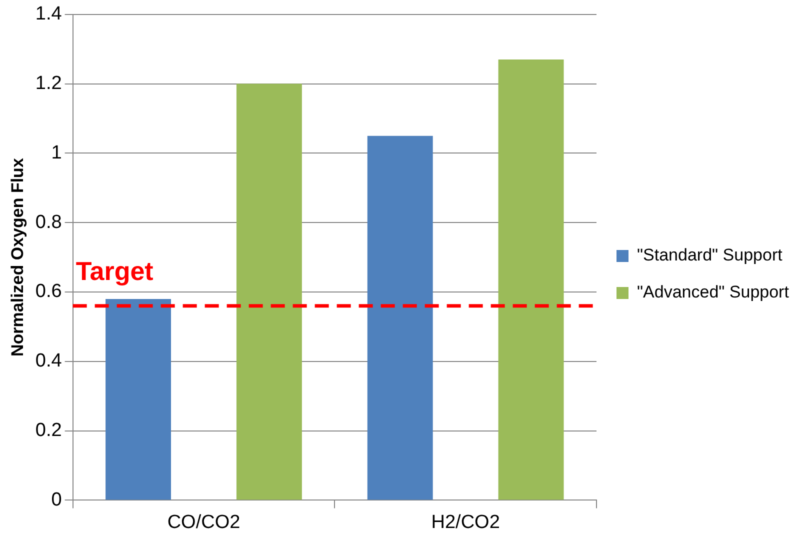 The height and width of the screenshot is (541, 796). Describe the element at coordinates (48, 361) in the screenshot. I see `y-tick-label: 0.4` at that location.